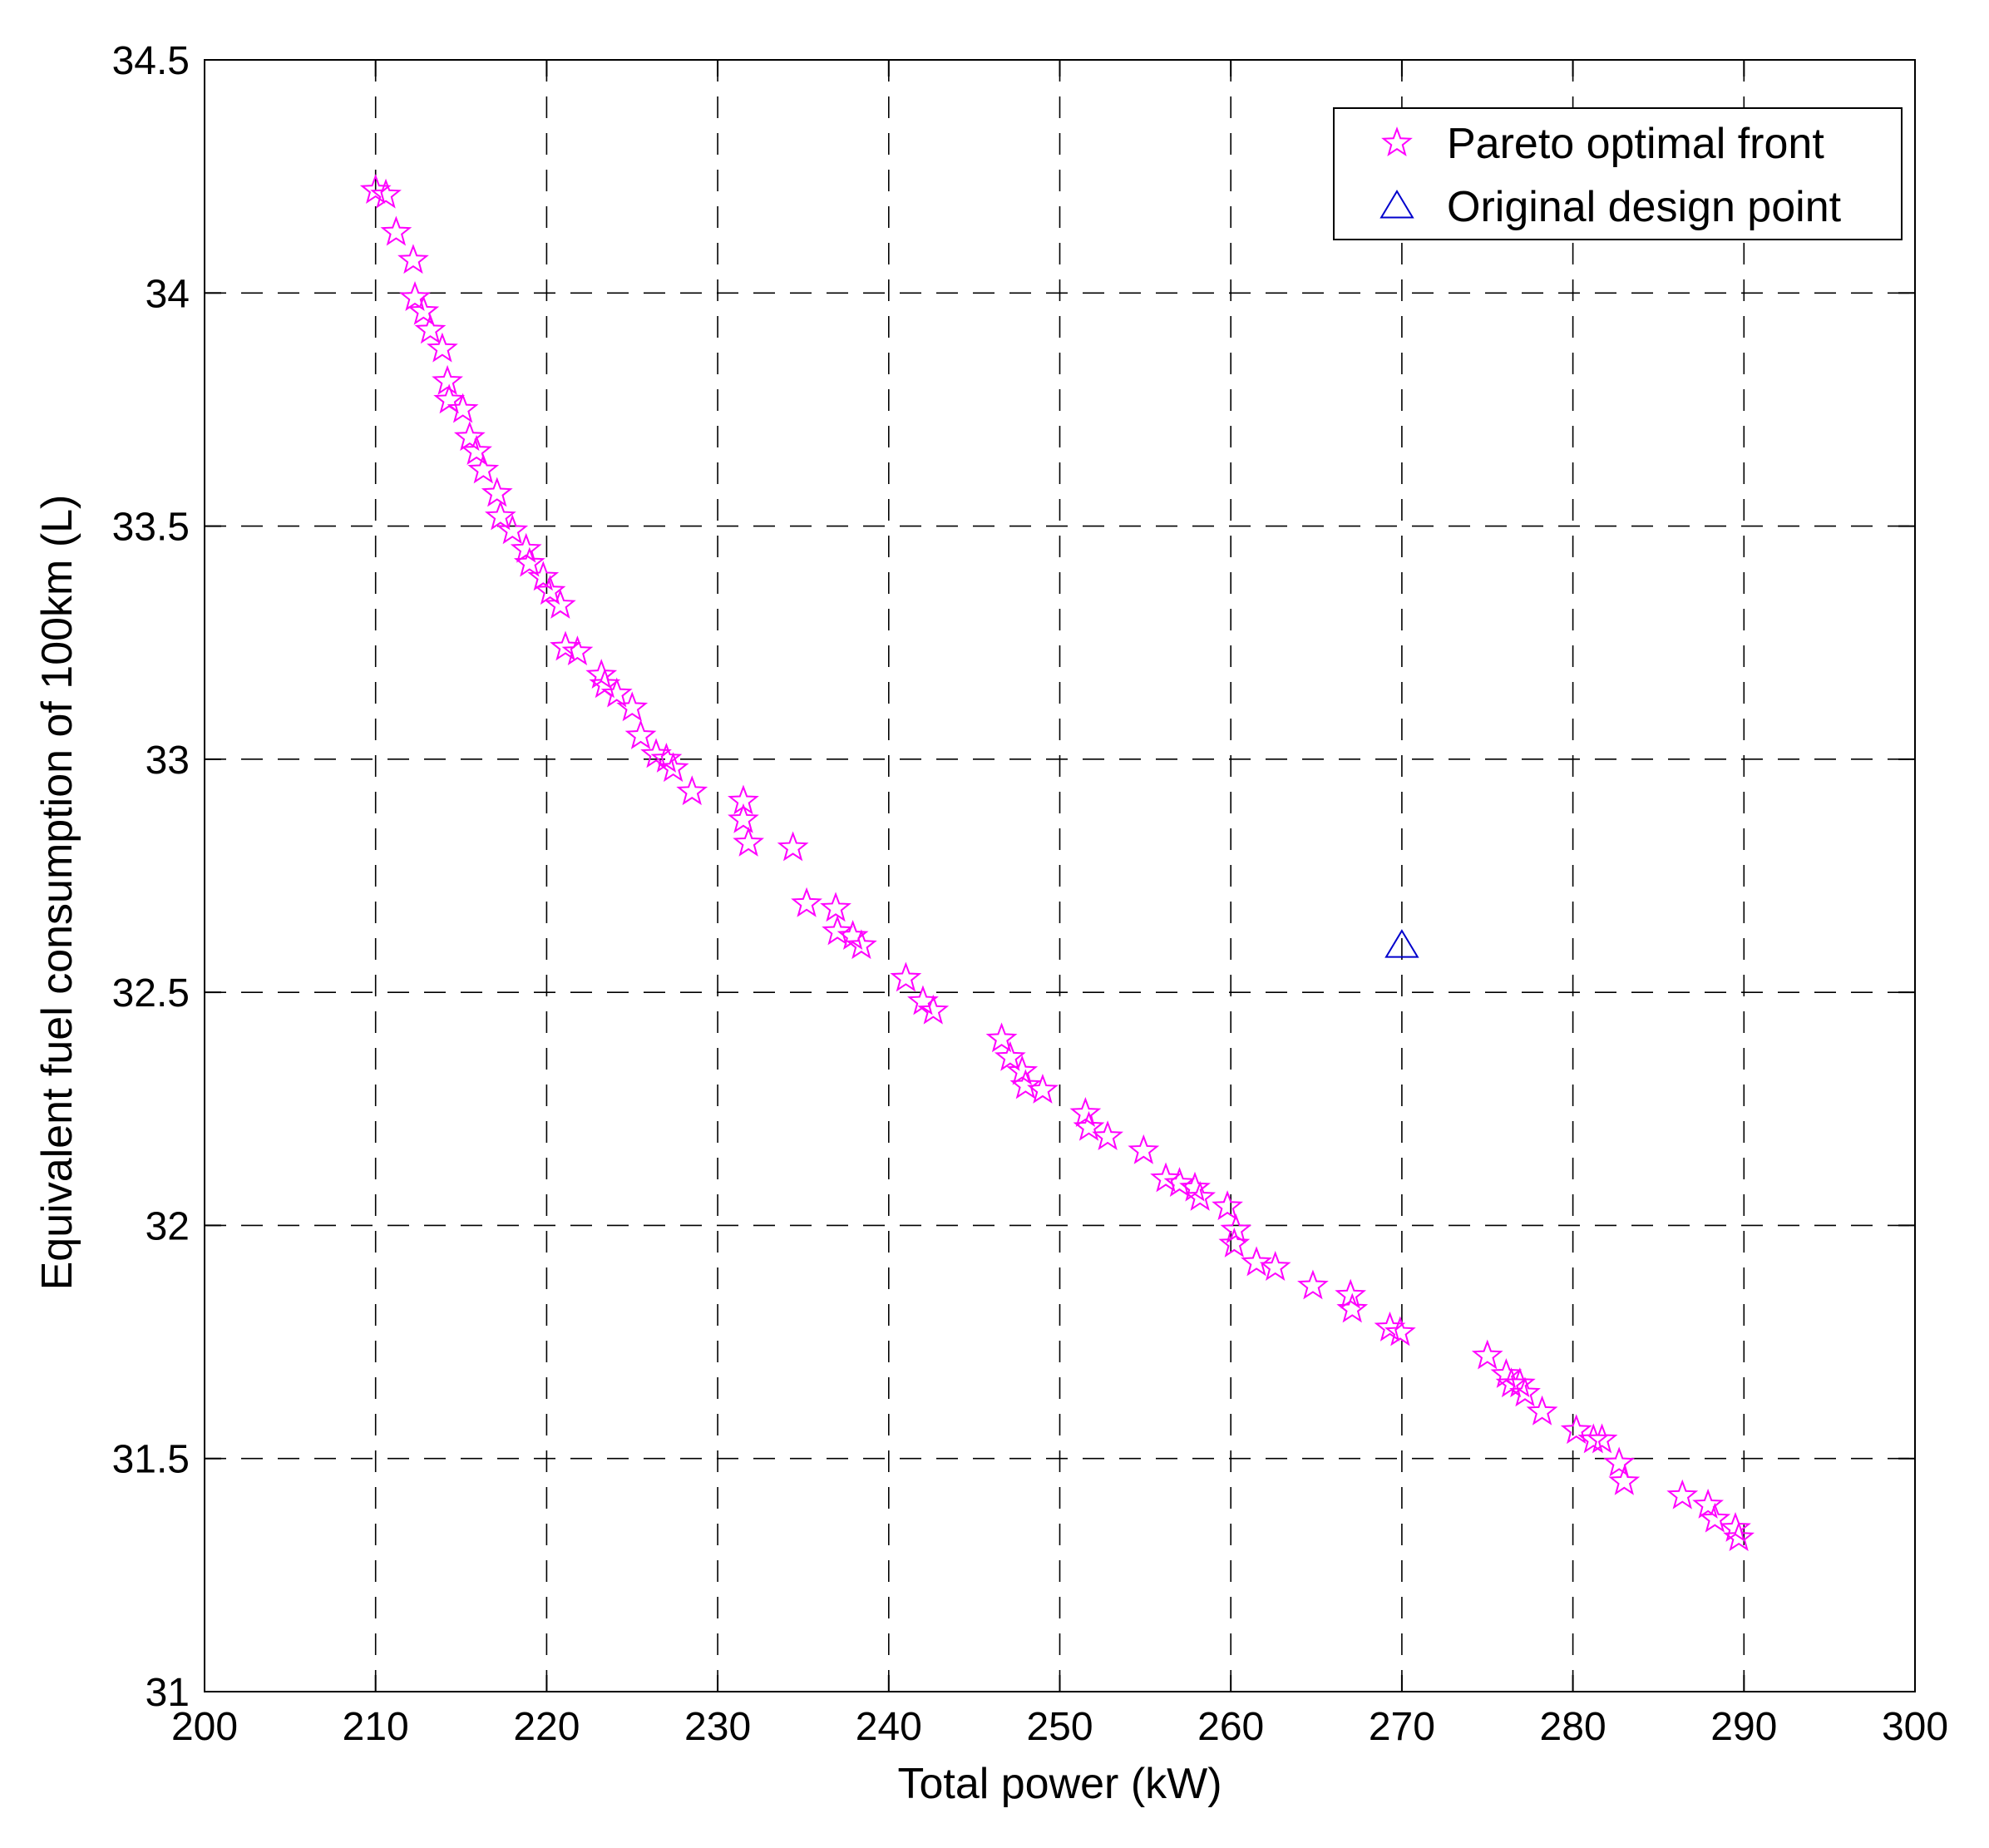  What do you see at coordinates (151, 528) in the screenshot?
I see `y-tick-label: 33.5` at bounding box center [151, 528].